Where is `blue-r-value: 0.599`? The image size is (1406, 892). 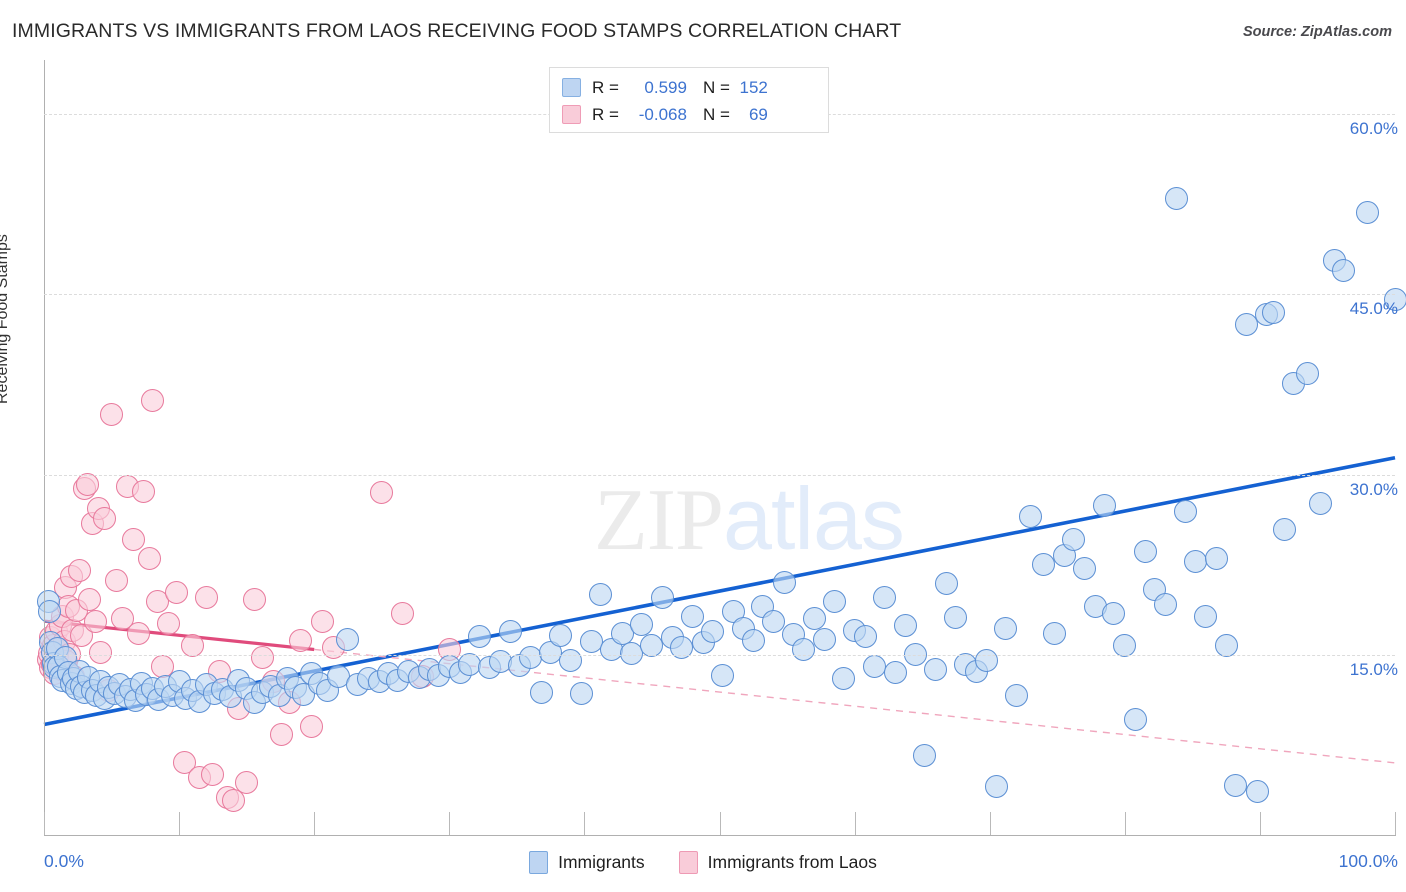
blue-r-value: 0.599 is located at coordinates (665, 87).